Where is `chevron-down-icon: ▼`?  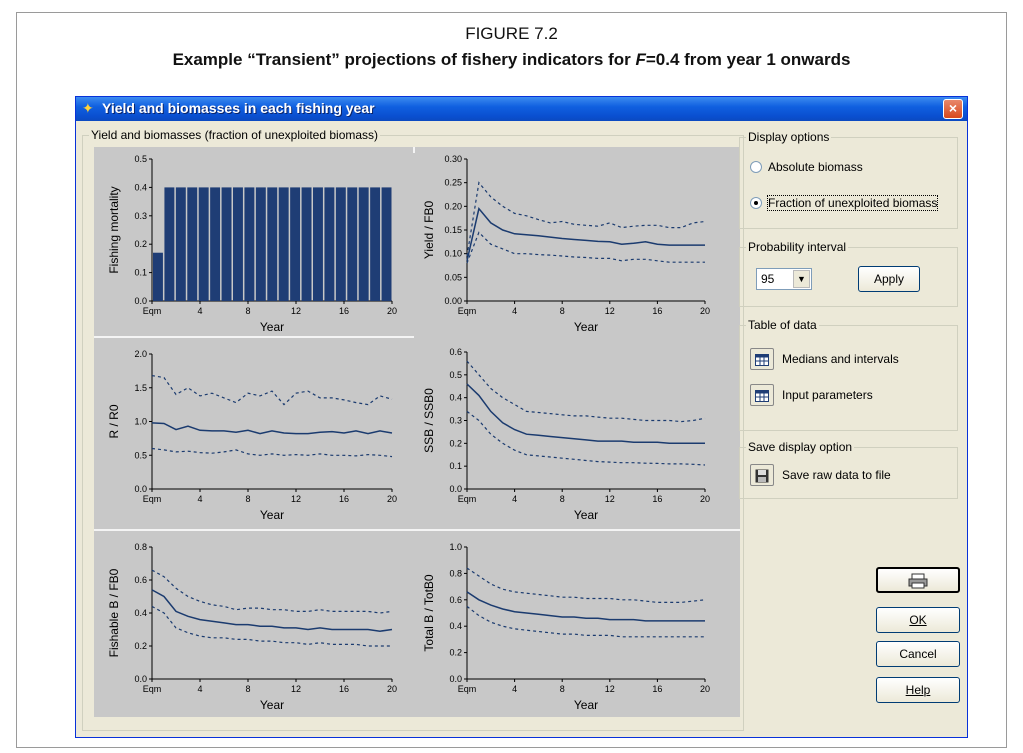 chevron-down-icon: ▼ is located at coordinates (801, 279).